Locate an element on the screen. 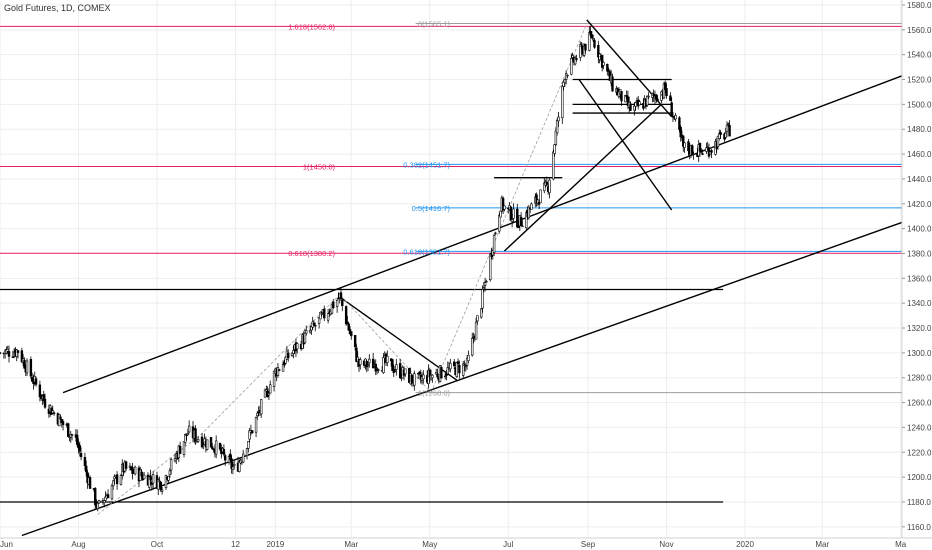 The image size is (932, 550). price-tick-label: 1440.0 is located at coordinates (919, 179).